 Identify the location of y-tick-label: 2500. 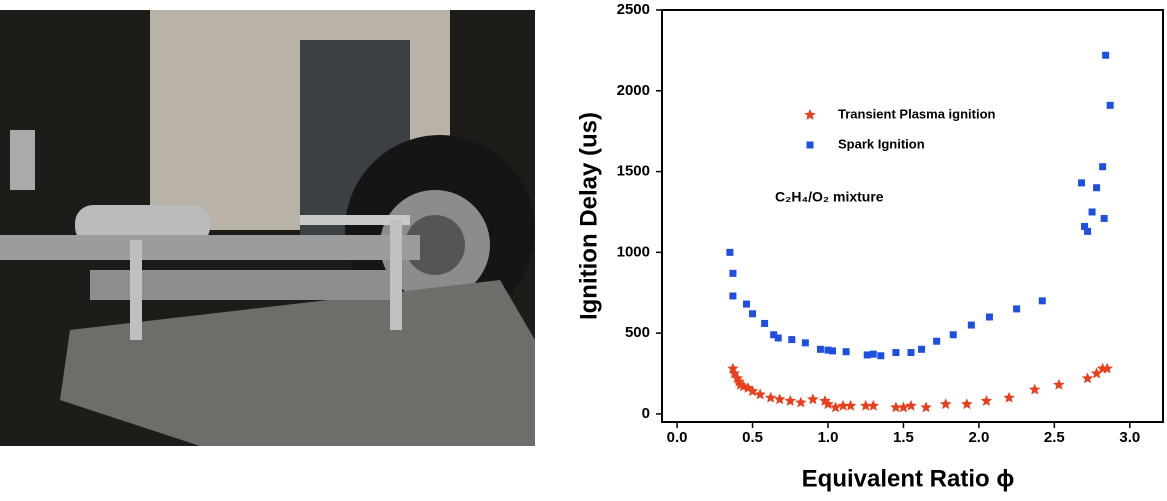
(633, 9).